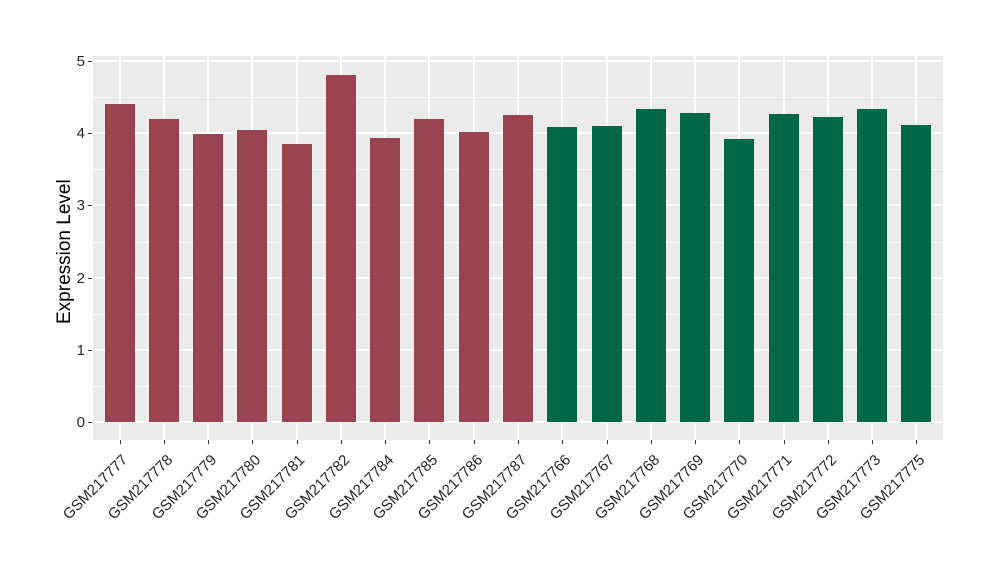 The image size is (1000, 580). Describe the element at coordinates (80, 206) in the screenshot. I see `y-tick-label: 3` at that location.